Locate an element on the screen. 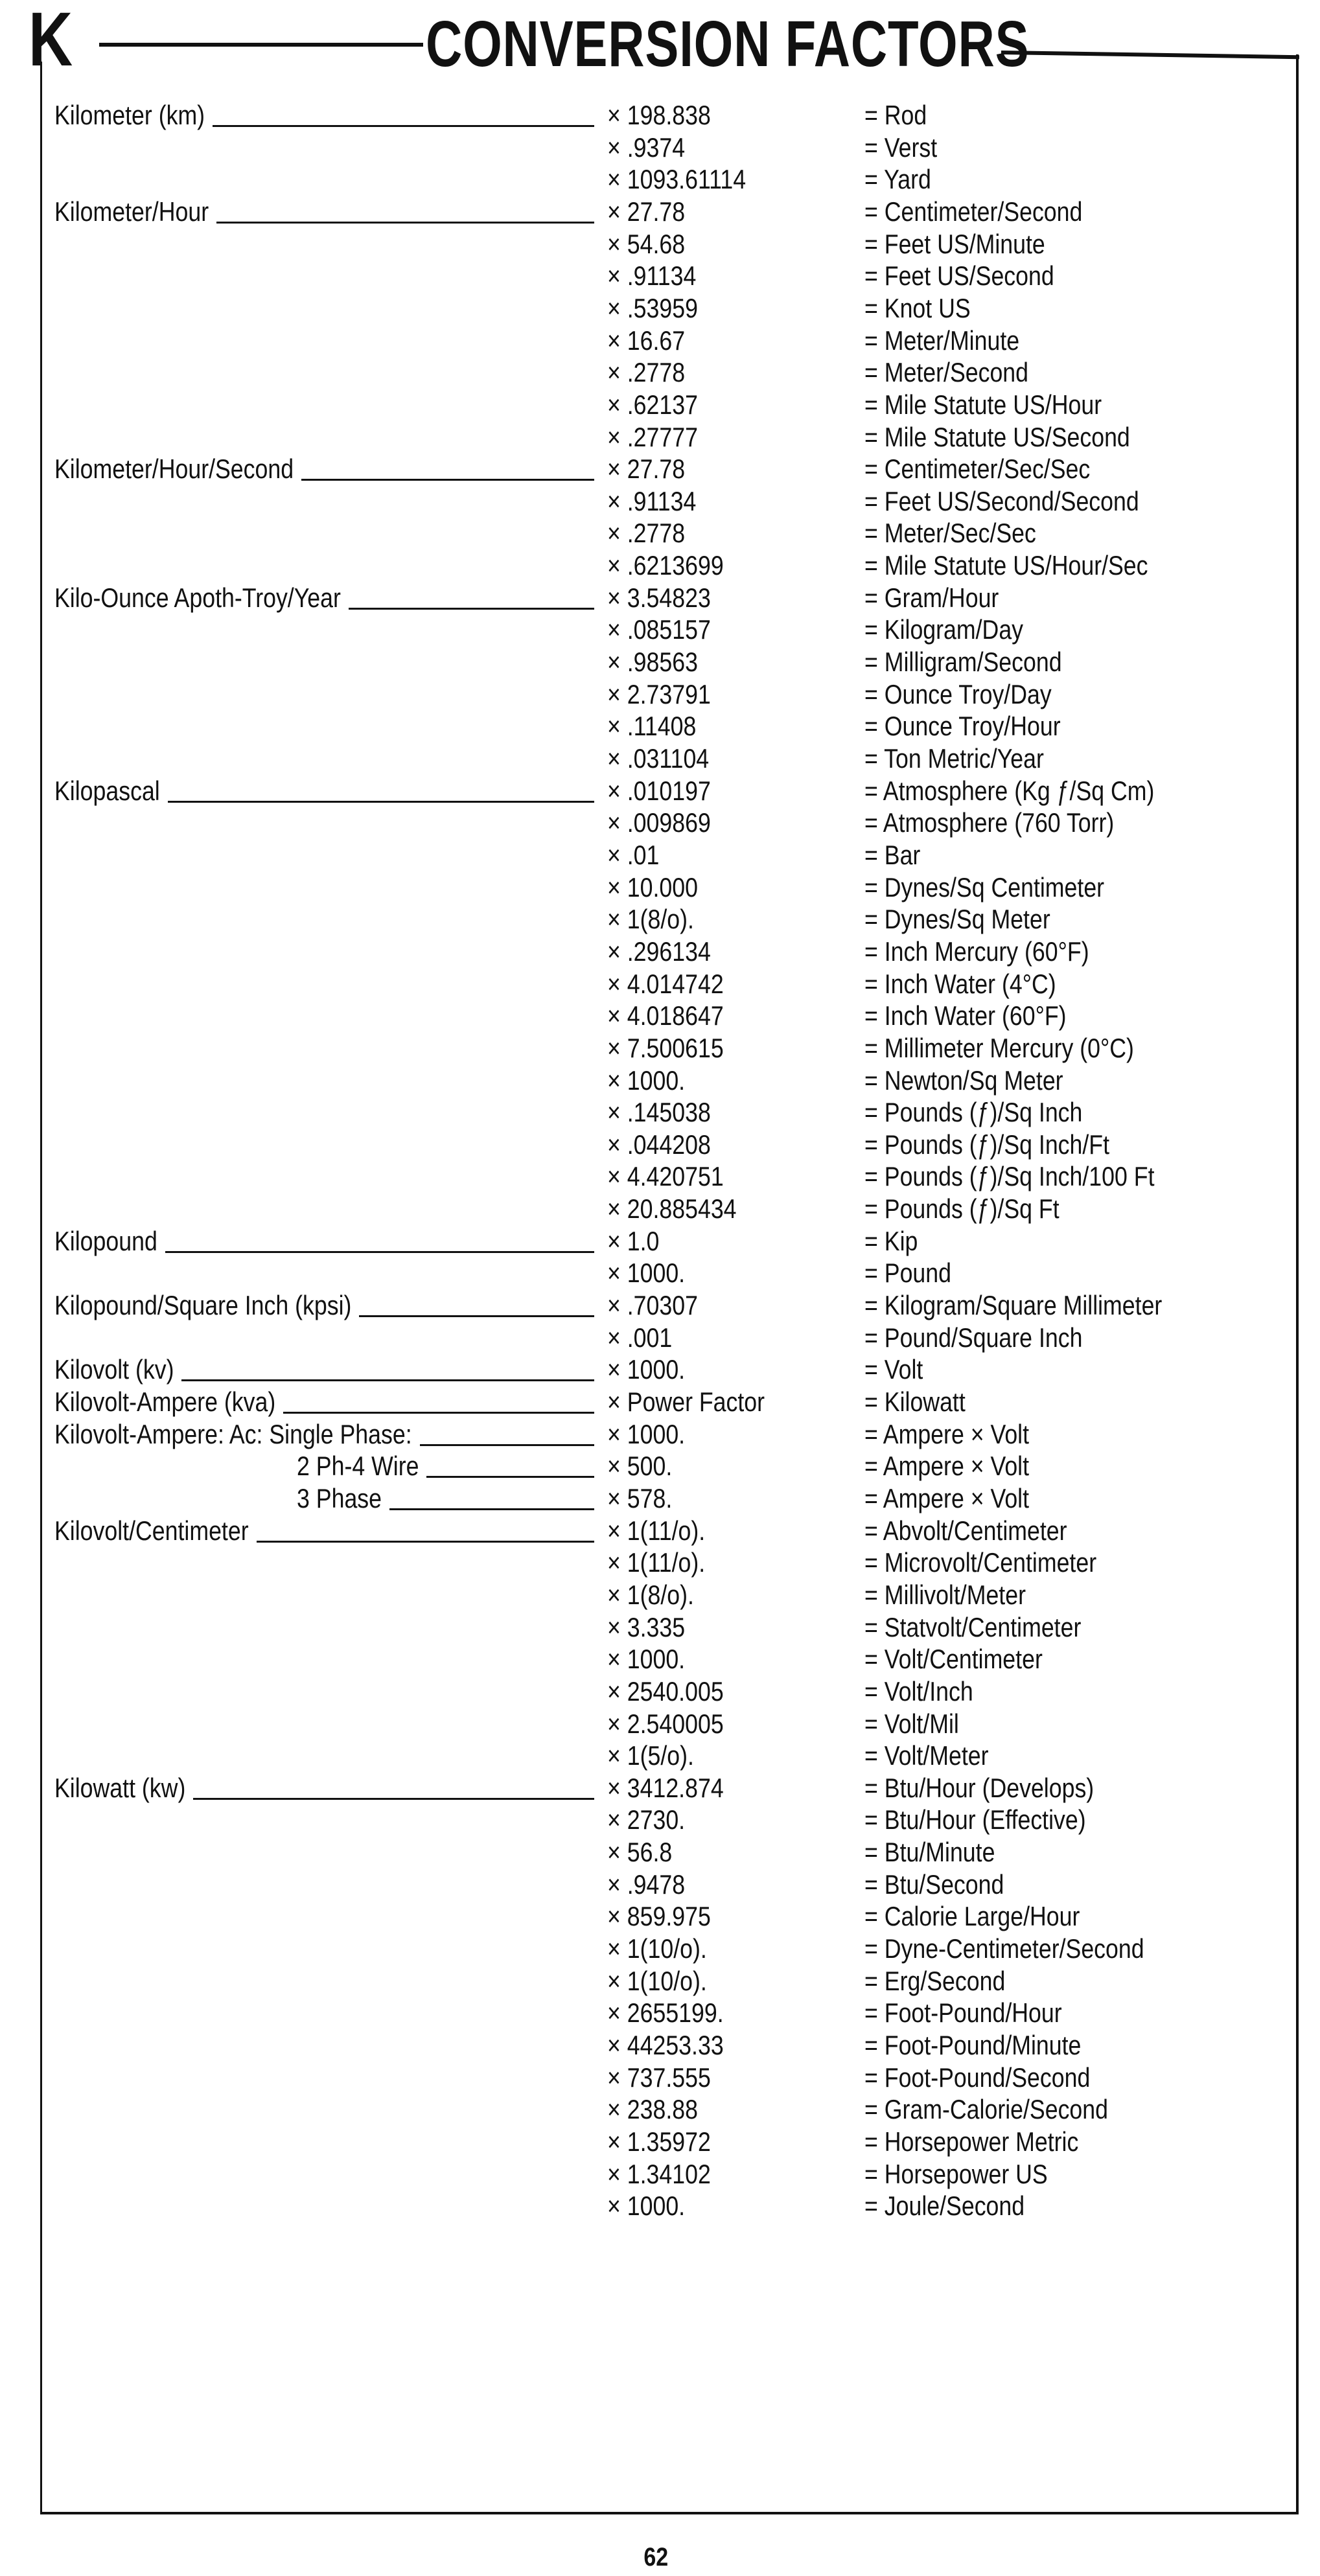 The height and width of the screenshot is (2576, 1320). multiplier: × 44253.33 is located at coordinates (665, 2045).